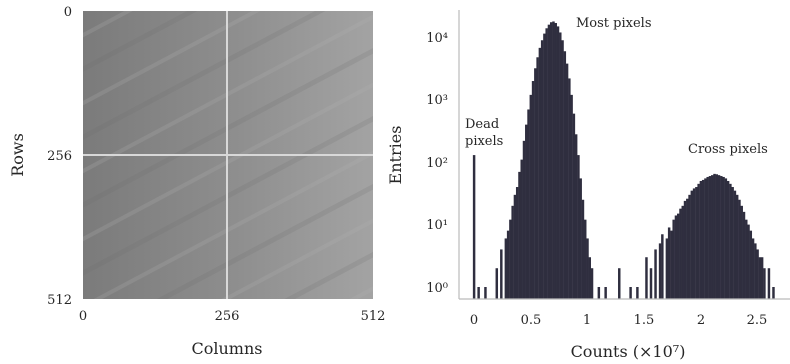 This screenshot has width=790, height=364. What do you see at coordinates (83, 316) in the screenshot?
I see `image-xtick-0: 0` at bounding box center [83, 316].